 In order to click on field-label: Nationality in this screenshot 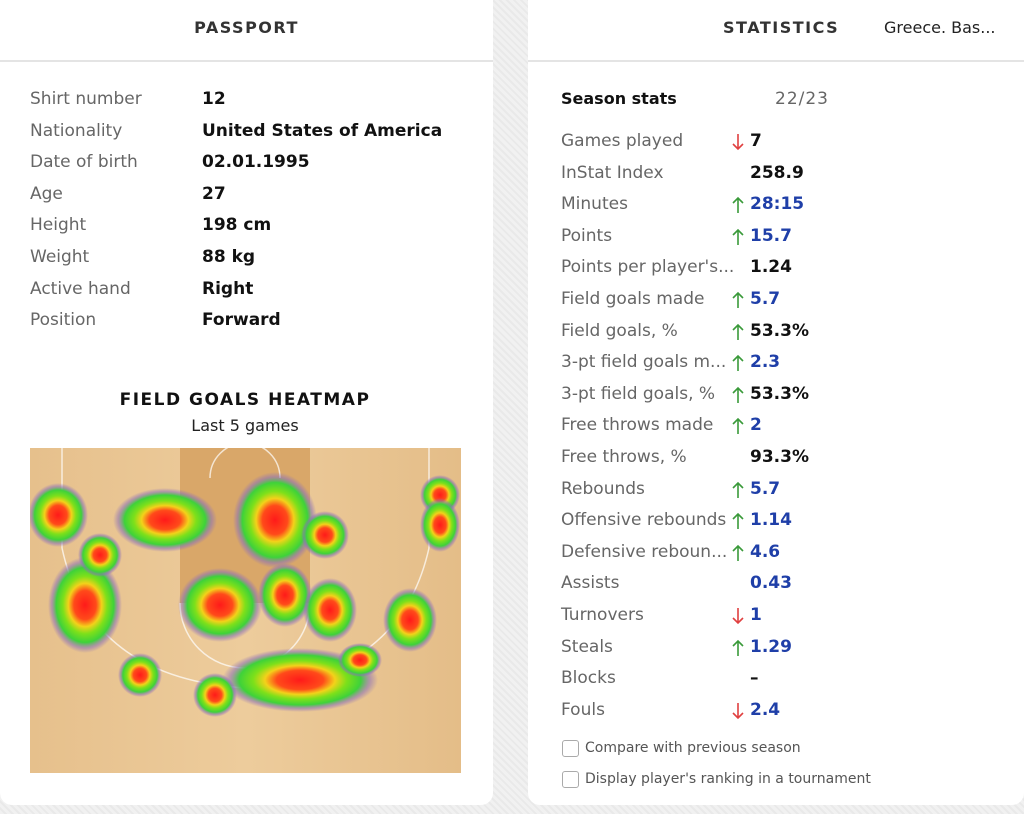, I will do `click(76, 130)`.